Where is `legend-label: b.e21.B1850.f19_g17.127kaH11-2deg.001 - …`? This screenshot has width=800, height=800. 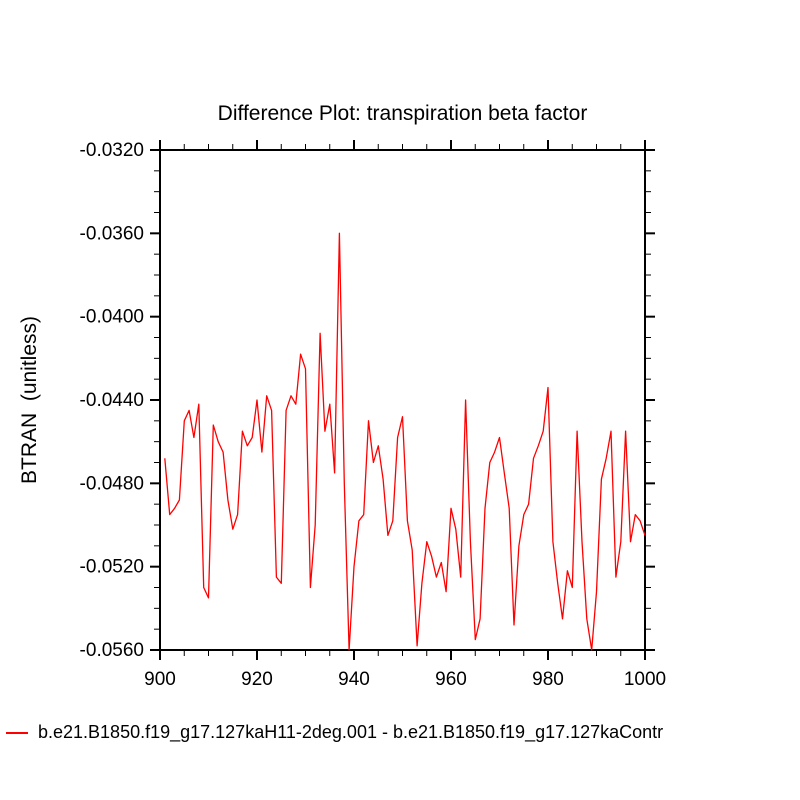
legend-label: b.e21.B1850.f19_g17.127kaH11-2deg.001 - … is located at coordinates (351, 732).